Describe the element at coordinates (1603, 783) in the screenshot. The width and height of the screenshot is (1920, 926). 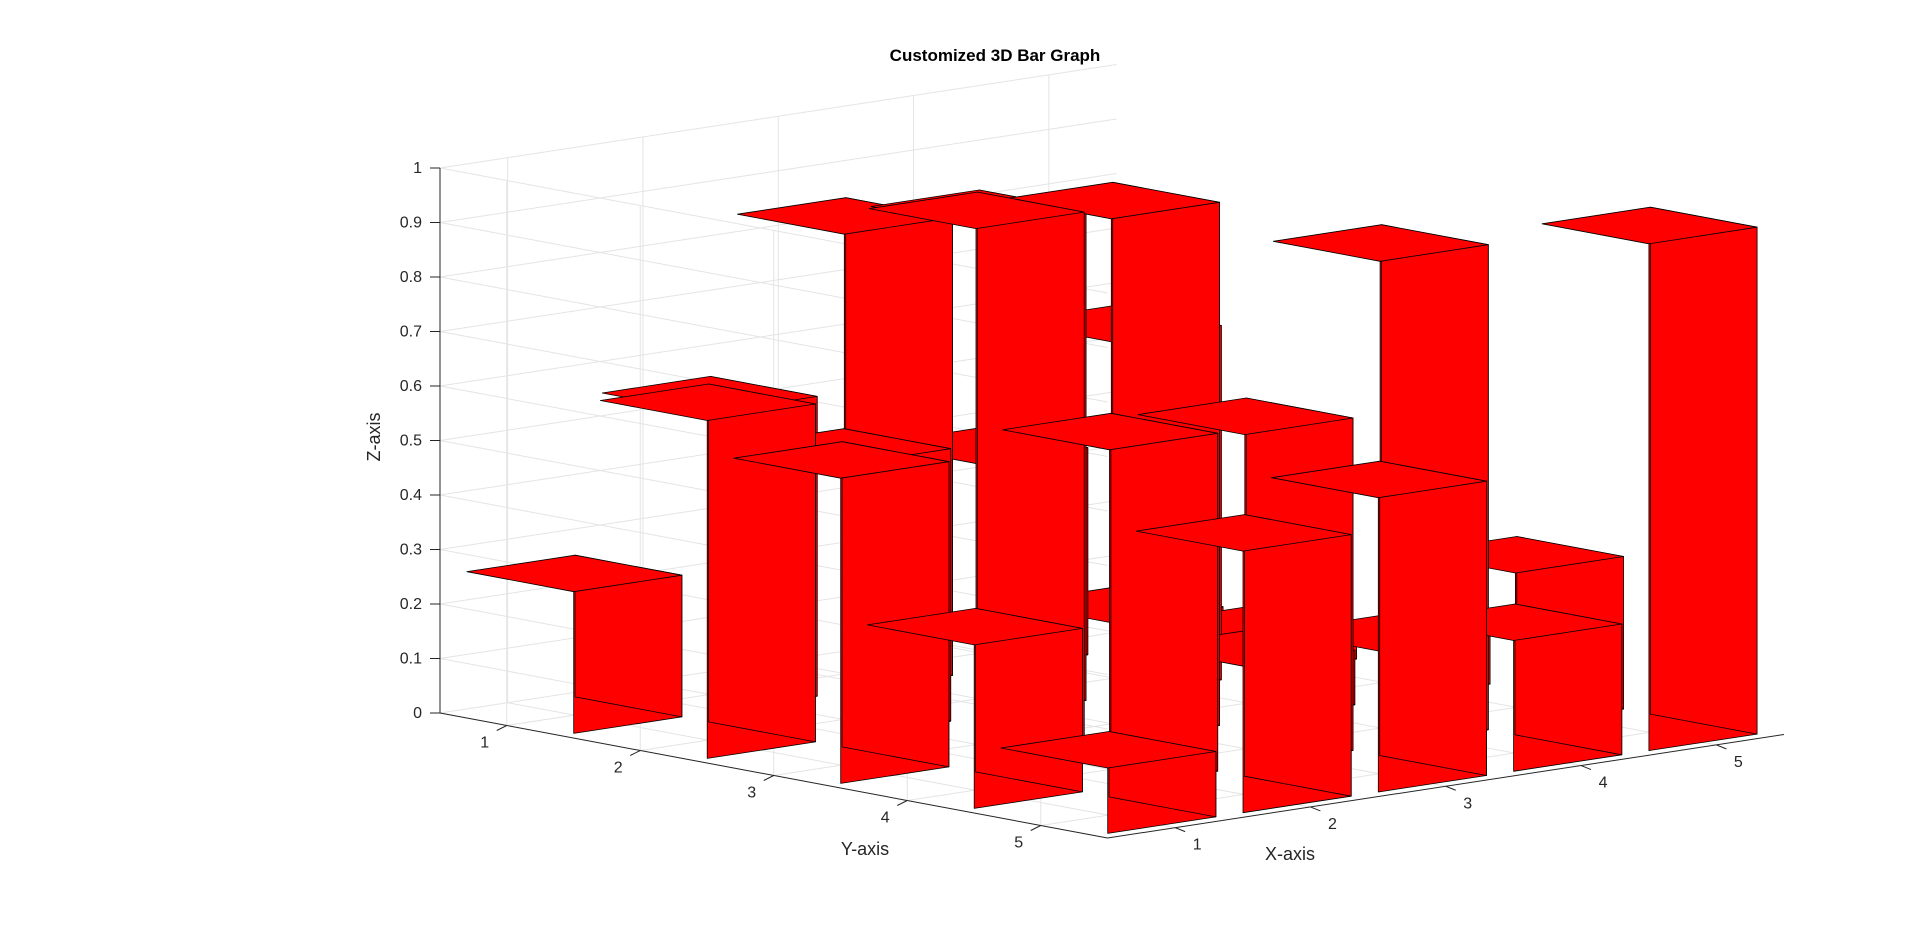
I see `x-tick-label: 4` at that location.